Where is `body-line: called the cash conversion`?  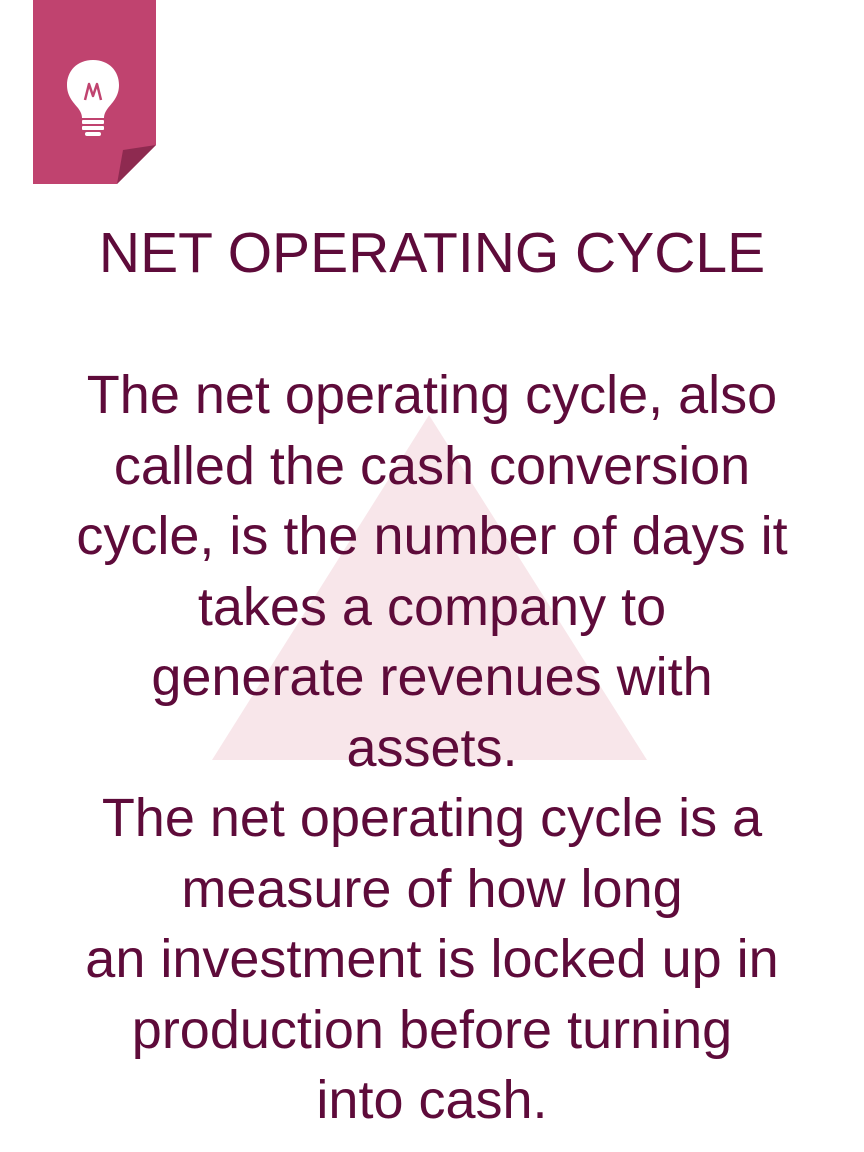 body-line: called the cash conversion is located at coordinates (432, 465).